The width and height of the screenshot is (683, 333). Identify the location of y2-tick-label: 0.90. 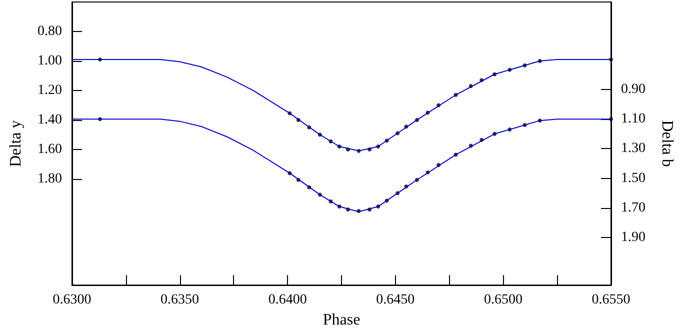
(633, 89).